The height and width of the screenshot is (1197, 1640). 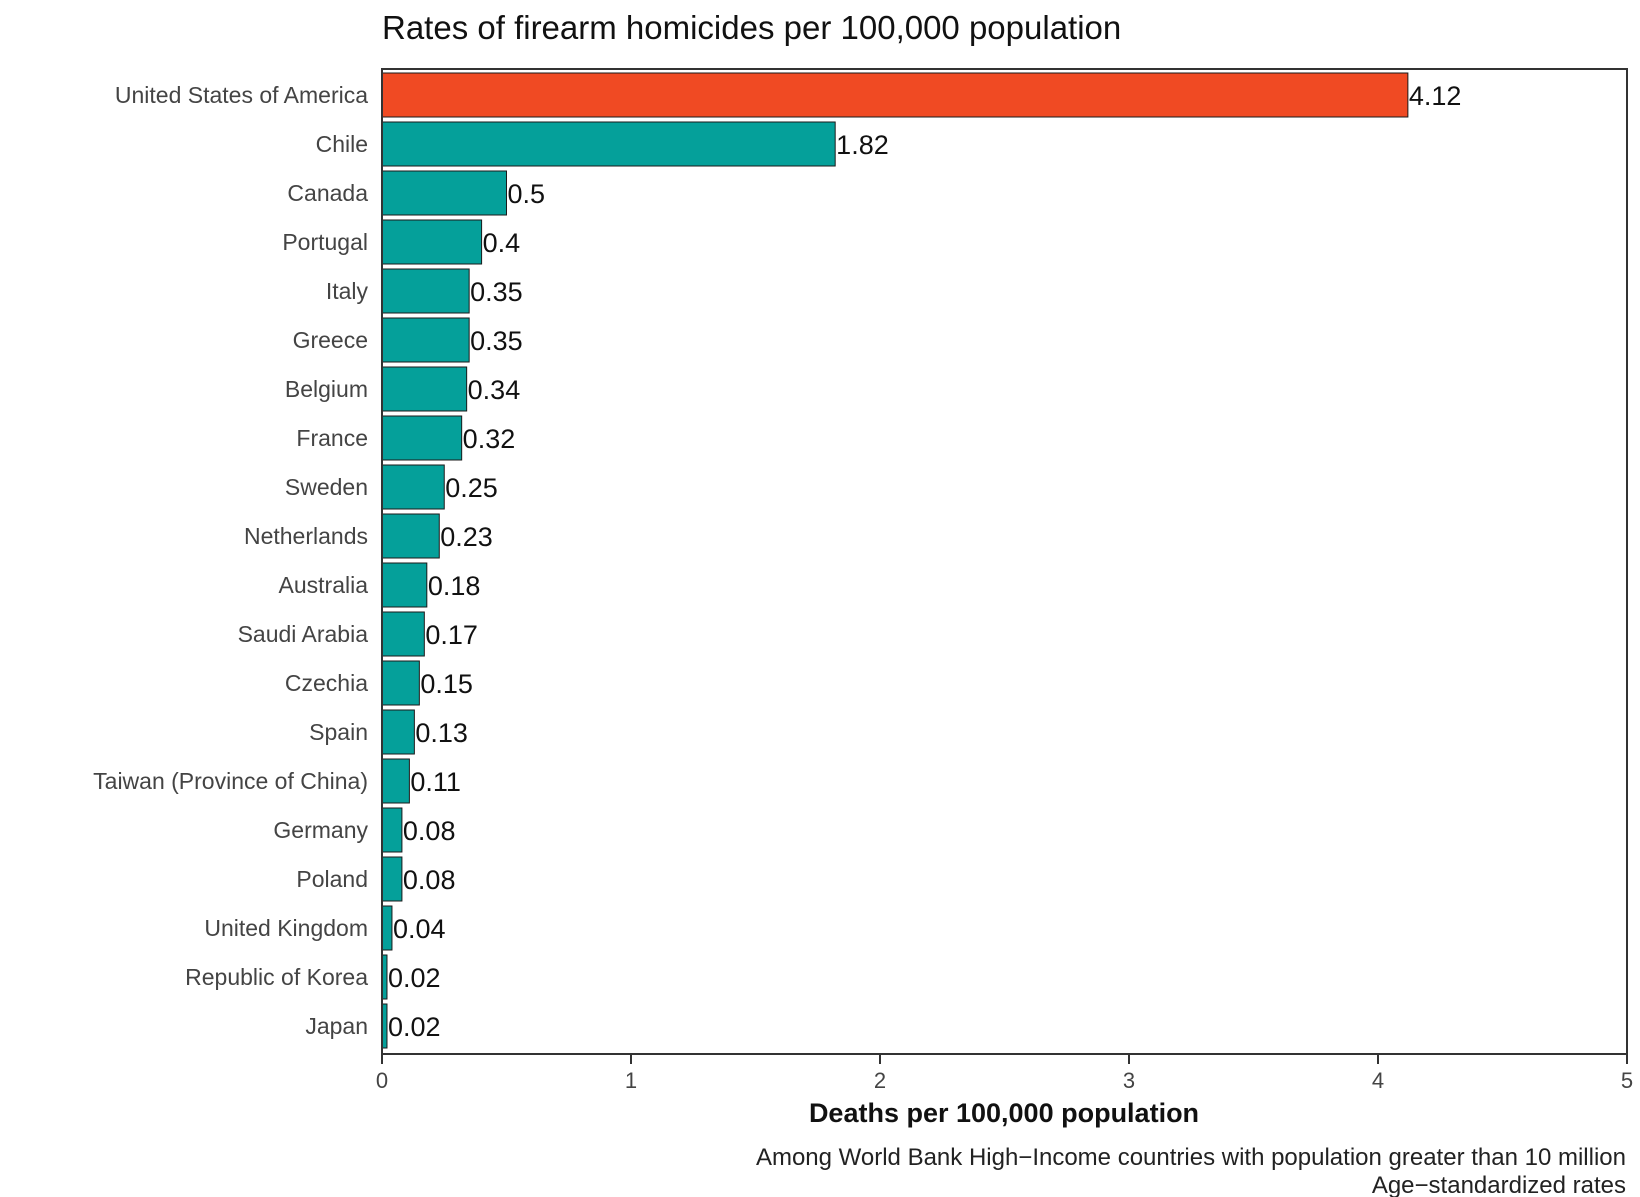 I want to click on category-label: Czechia, so click(x=326, y=683).